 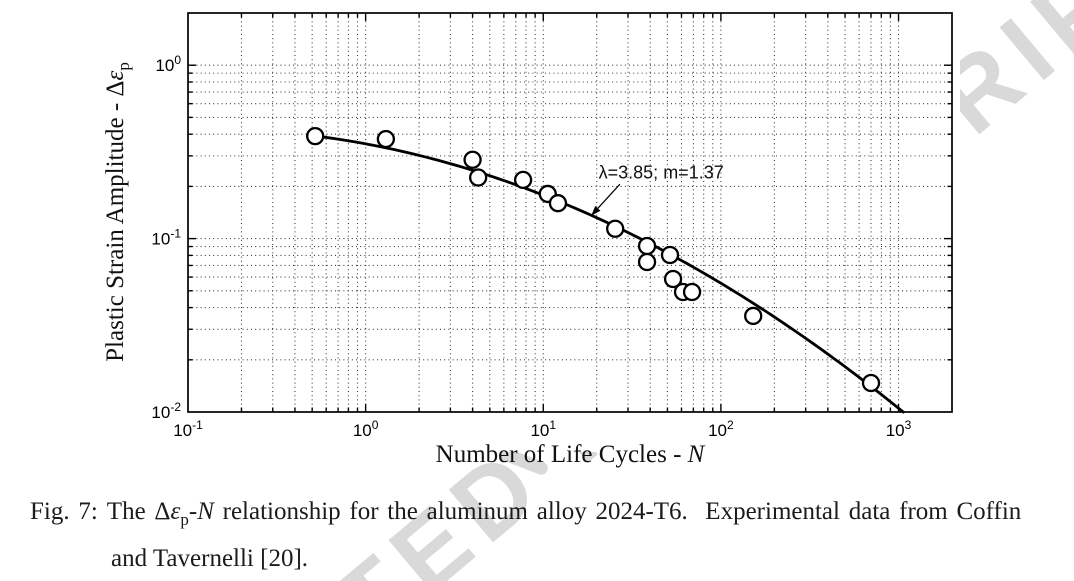 What do you see at coordinates (130, 511) in the screenshot?
I see `caption-text-pre: The` at bounding box center [130, 511].